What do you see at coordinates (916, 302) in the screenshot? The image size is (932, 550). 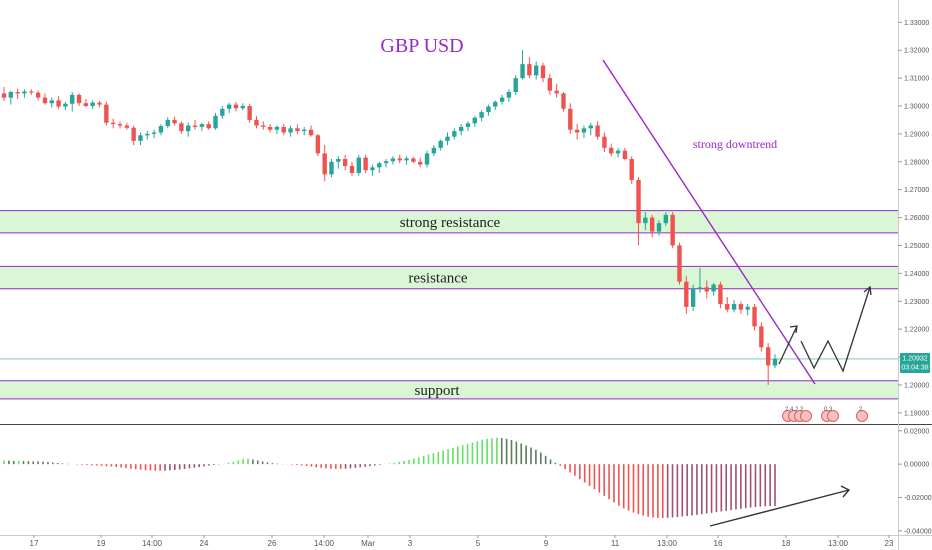 I see `price-tick-label: 1.23000` at bounding box center [916, 302].